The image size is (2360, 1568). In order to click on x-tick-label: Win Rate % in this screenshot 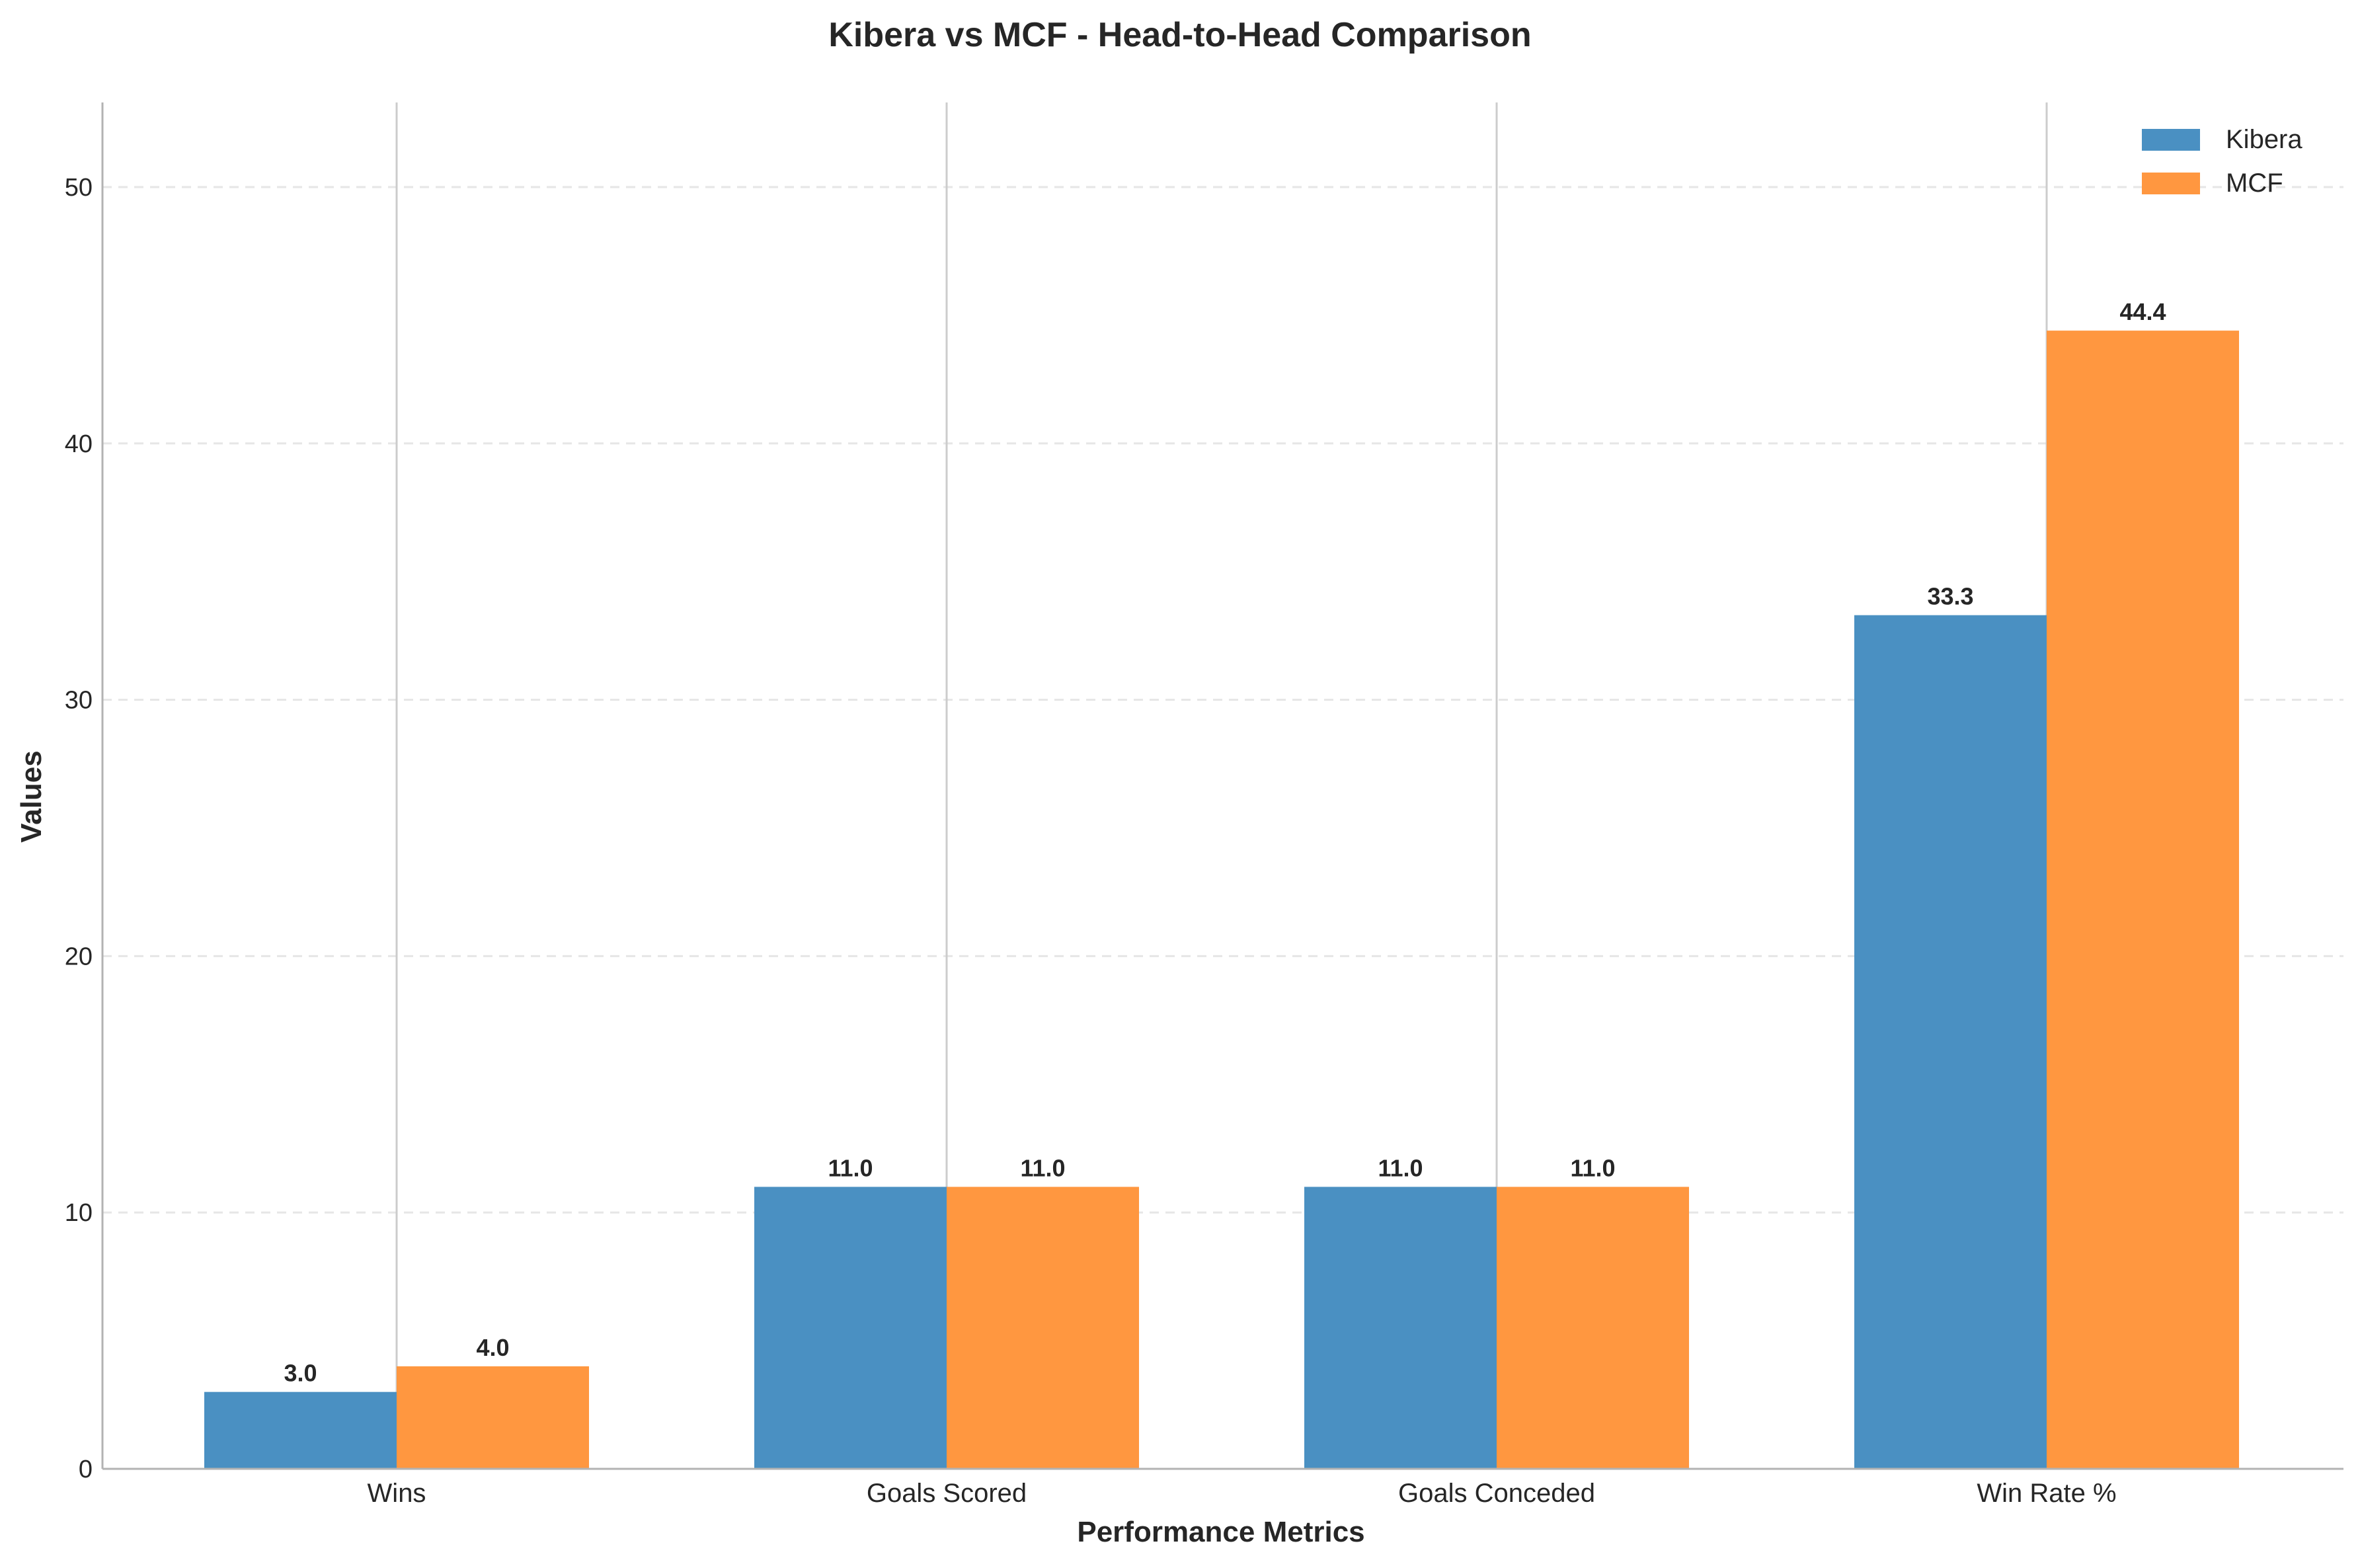, I will do `click(2046, 1493)`.